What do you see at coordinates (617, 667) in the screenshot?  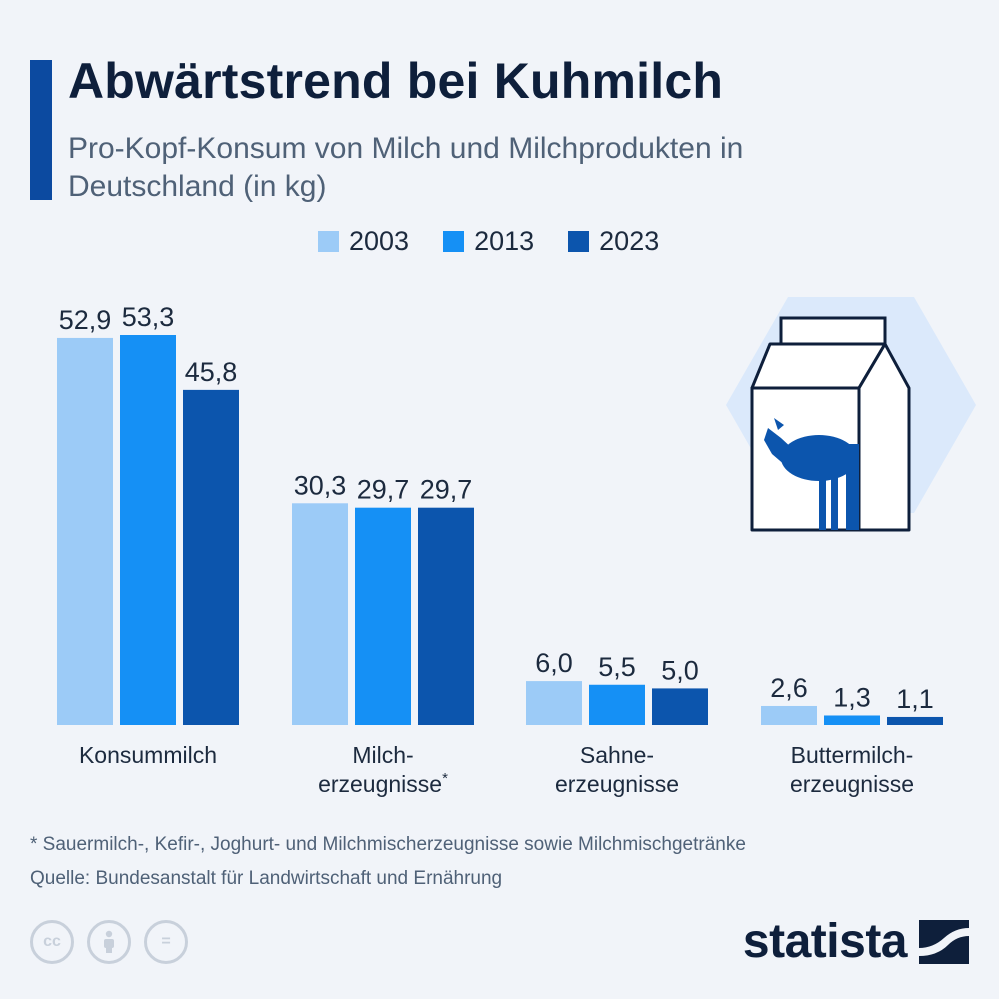 I see `bar-value-label: 5,5` at bounding box center [617, 667].